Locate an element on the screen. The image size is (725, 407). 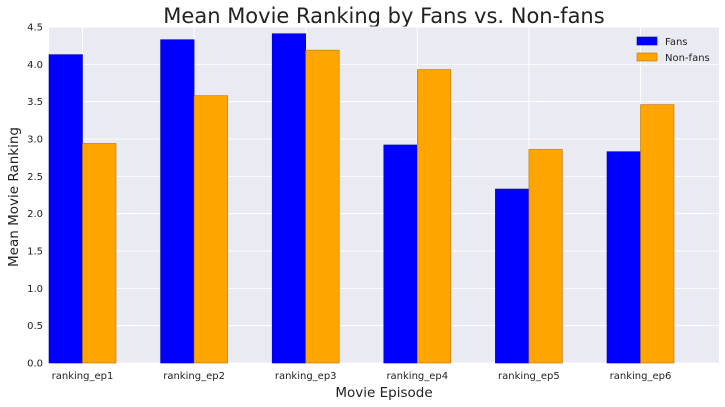
y-tick-label: 3.0 is located at coordinates (35, 140).